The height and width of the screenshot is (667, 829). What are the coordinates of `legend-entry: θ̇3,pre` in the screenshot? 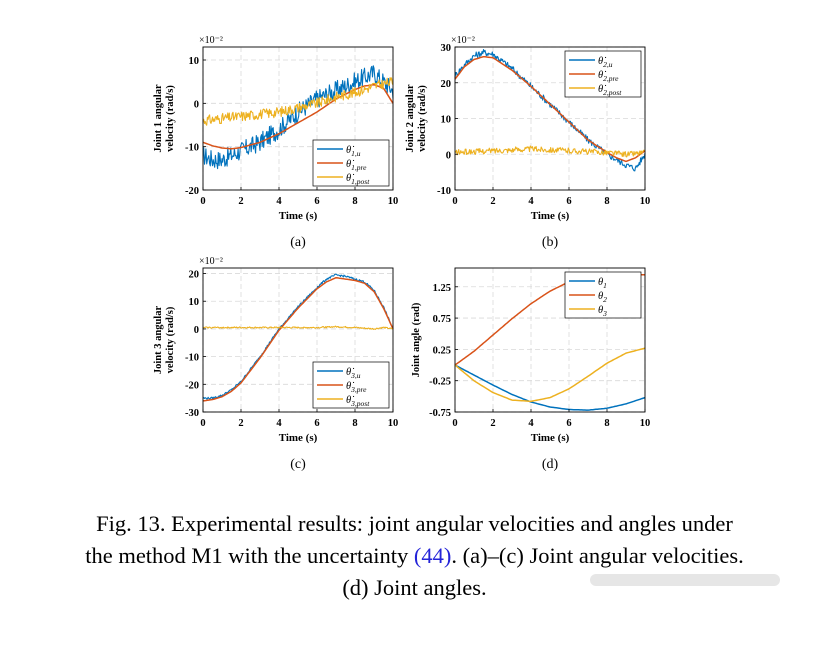 It's located at (356, 387).